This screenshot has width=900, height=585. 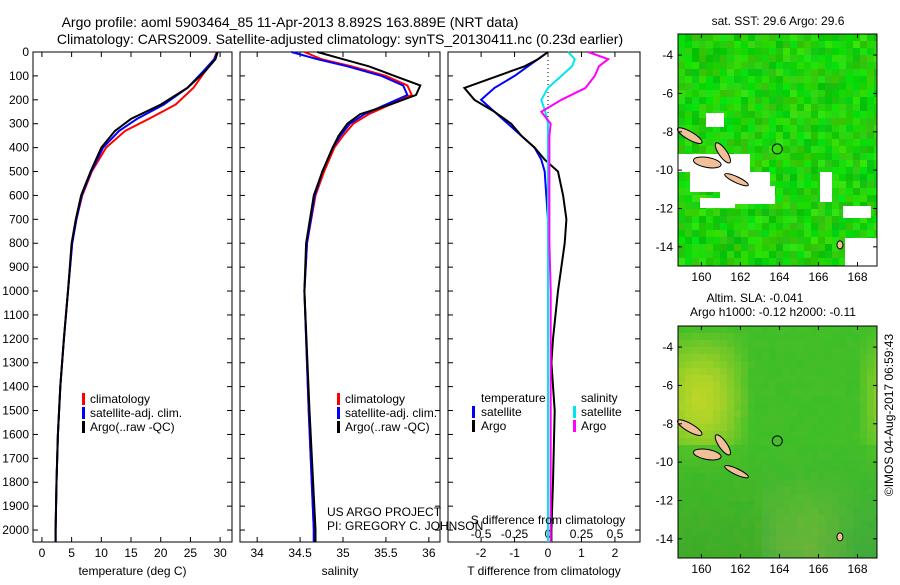 I want to click on y-tick-label: 1900, so click(x=15, y=506).